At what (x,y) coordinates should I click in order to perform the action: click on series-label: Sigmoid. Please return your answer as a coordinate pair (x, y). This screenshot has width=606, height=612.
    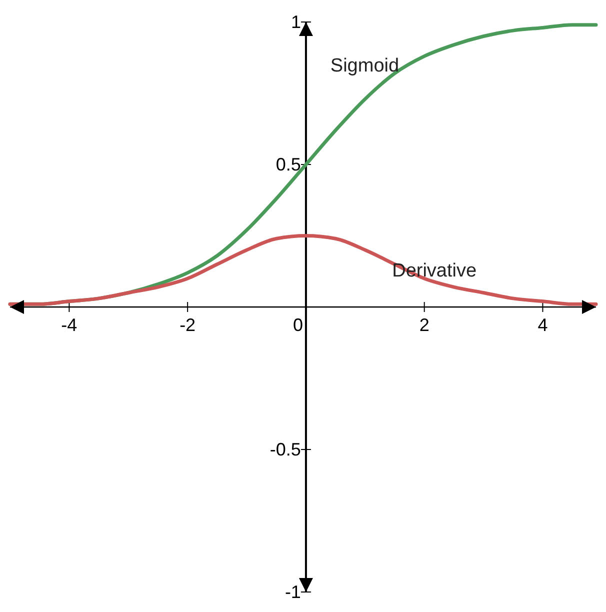
    Looking at the image, I should click on (365, 65).